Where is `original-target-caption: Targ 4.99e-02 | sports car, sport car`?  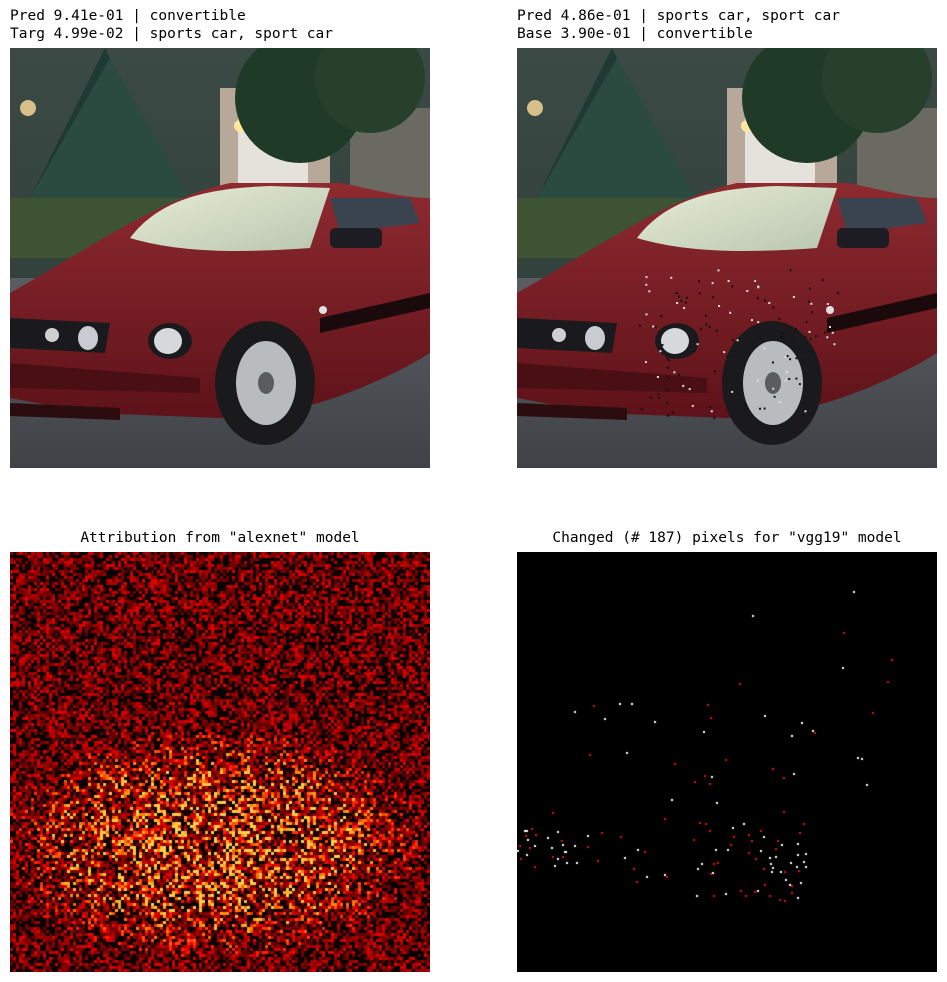
original-target-caption: Targ 4.99e-02 | sports car, sport car is located at coordinates (172, 34).